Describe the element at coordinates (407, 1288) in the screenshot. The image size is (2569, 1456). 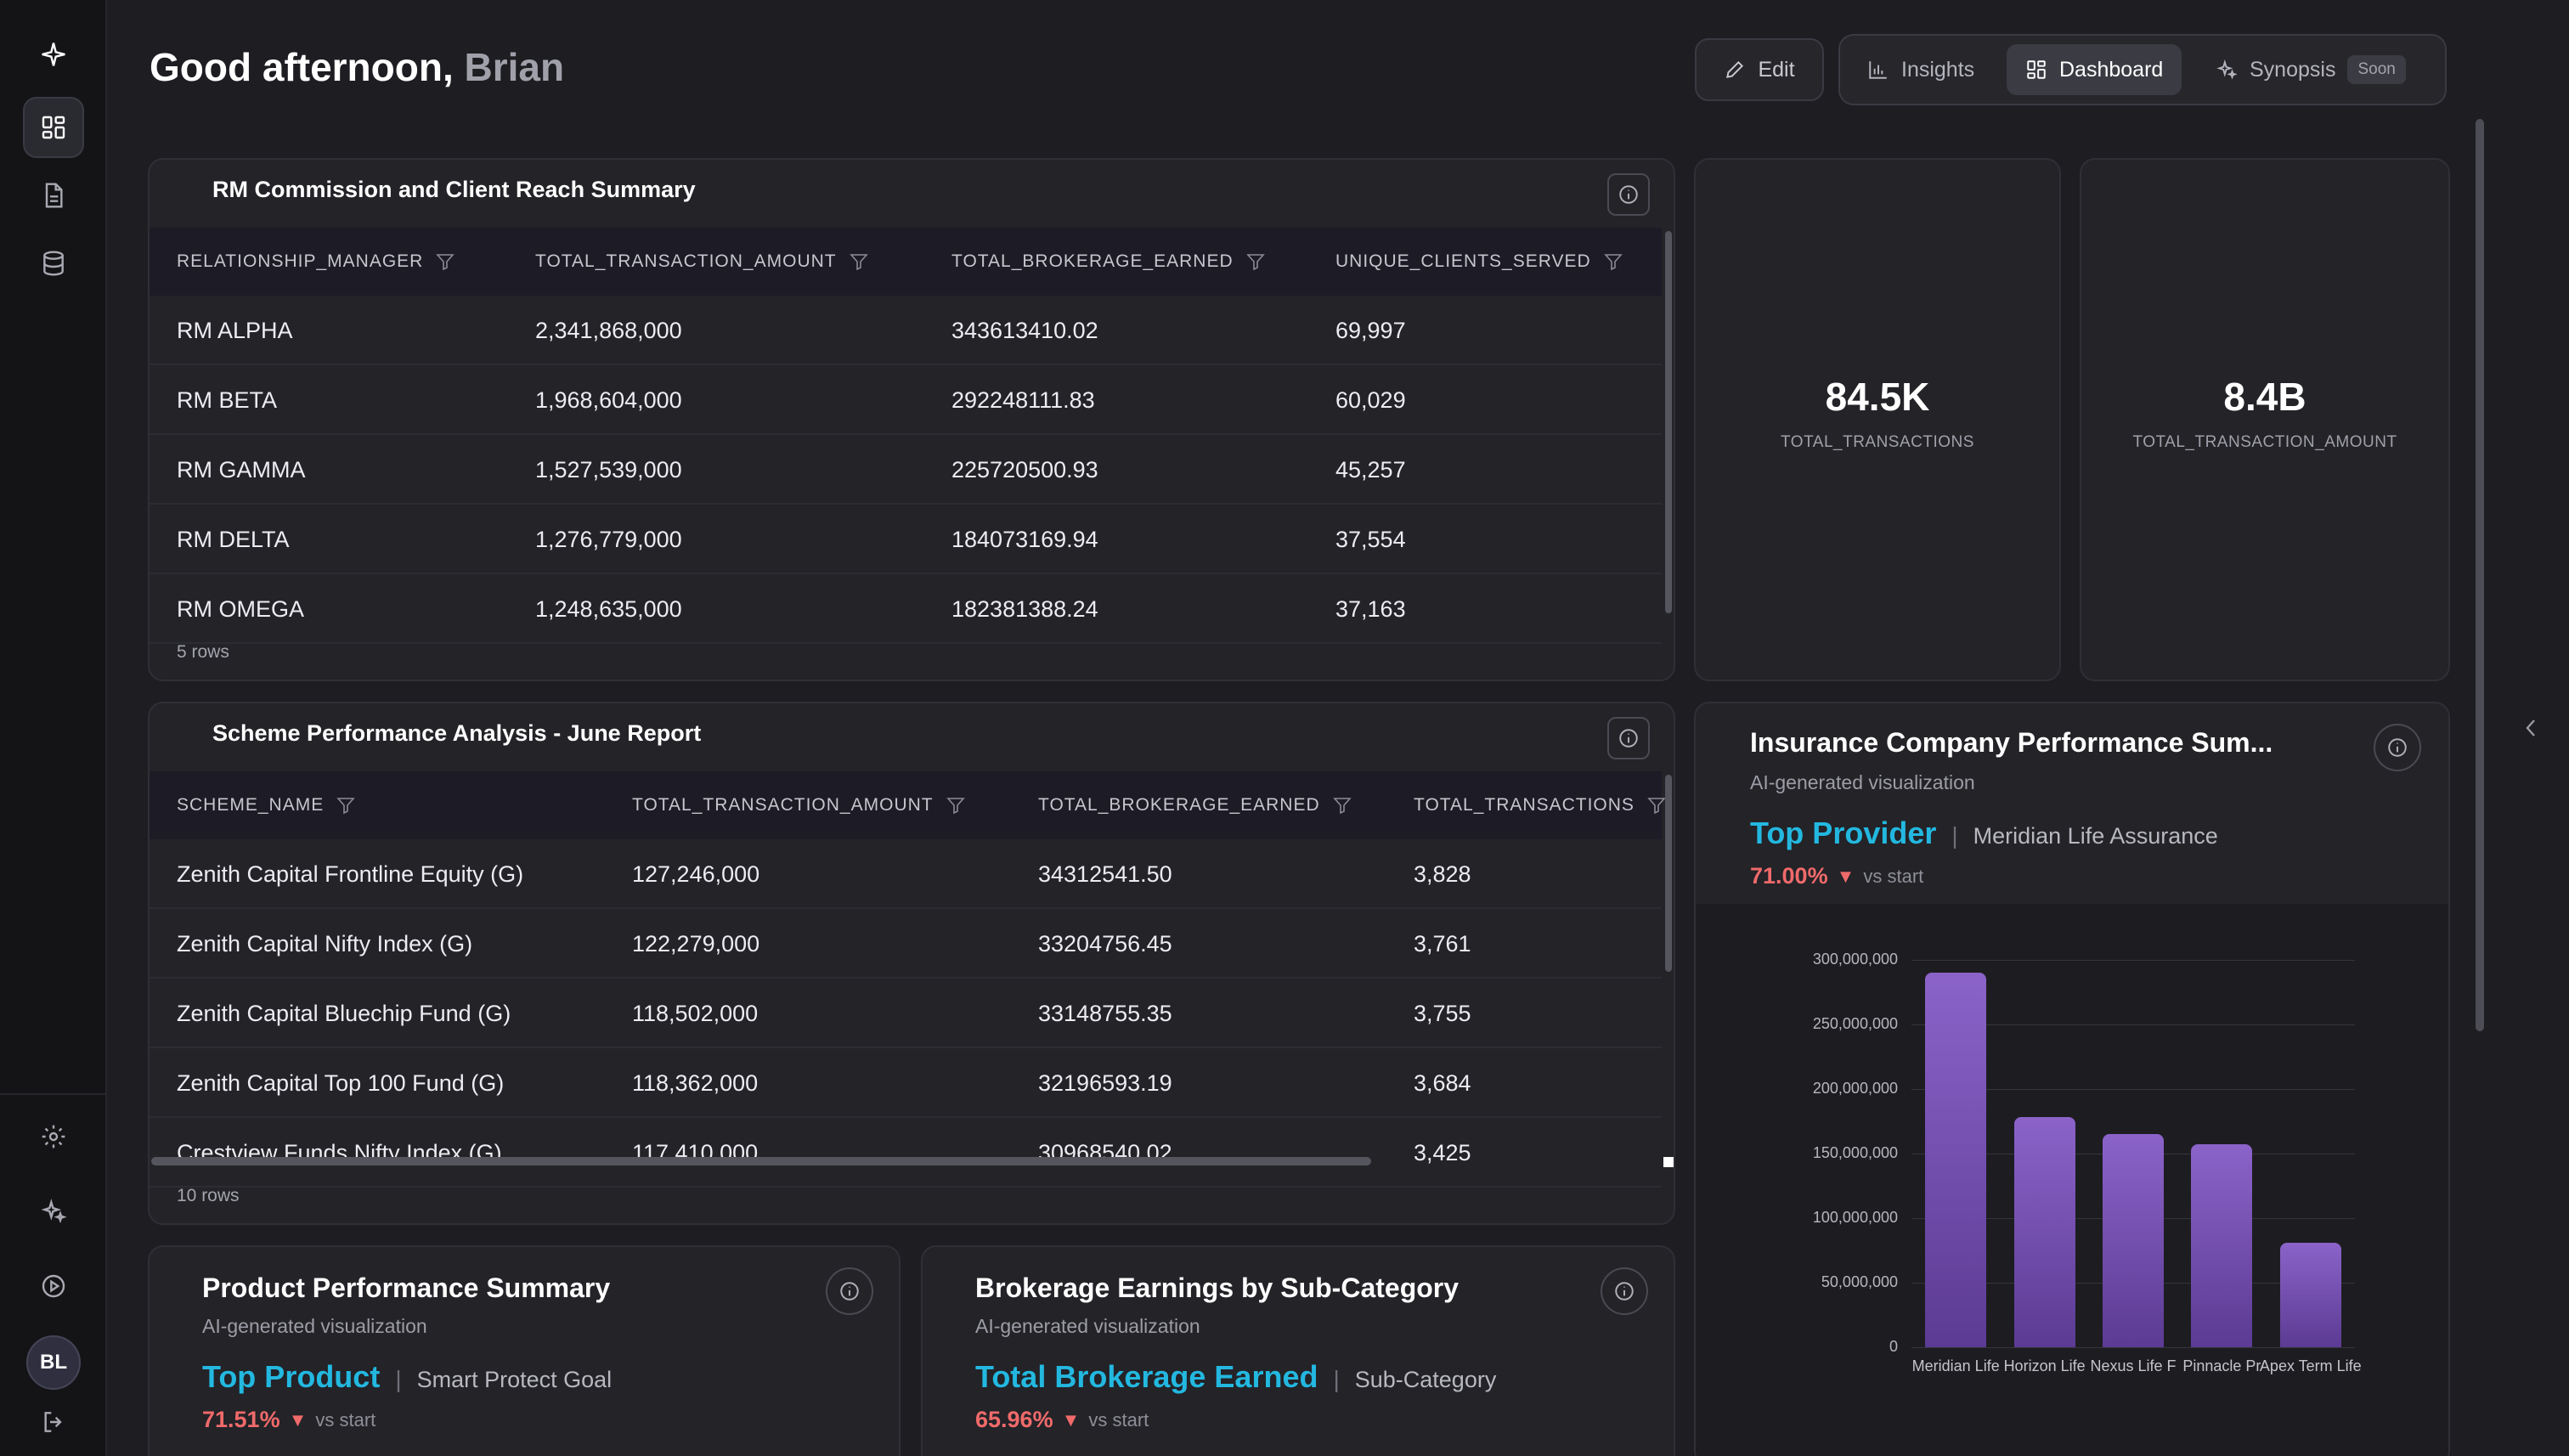
I see `card-title: Product Performance Summary` at that location.